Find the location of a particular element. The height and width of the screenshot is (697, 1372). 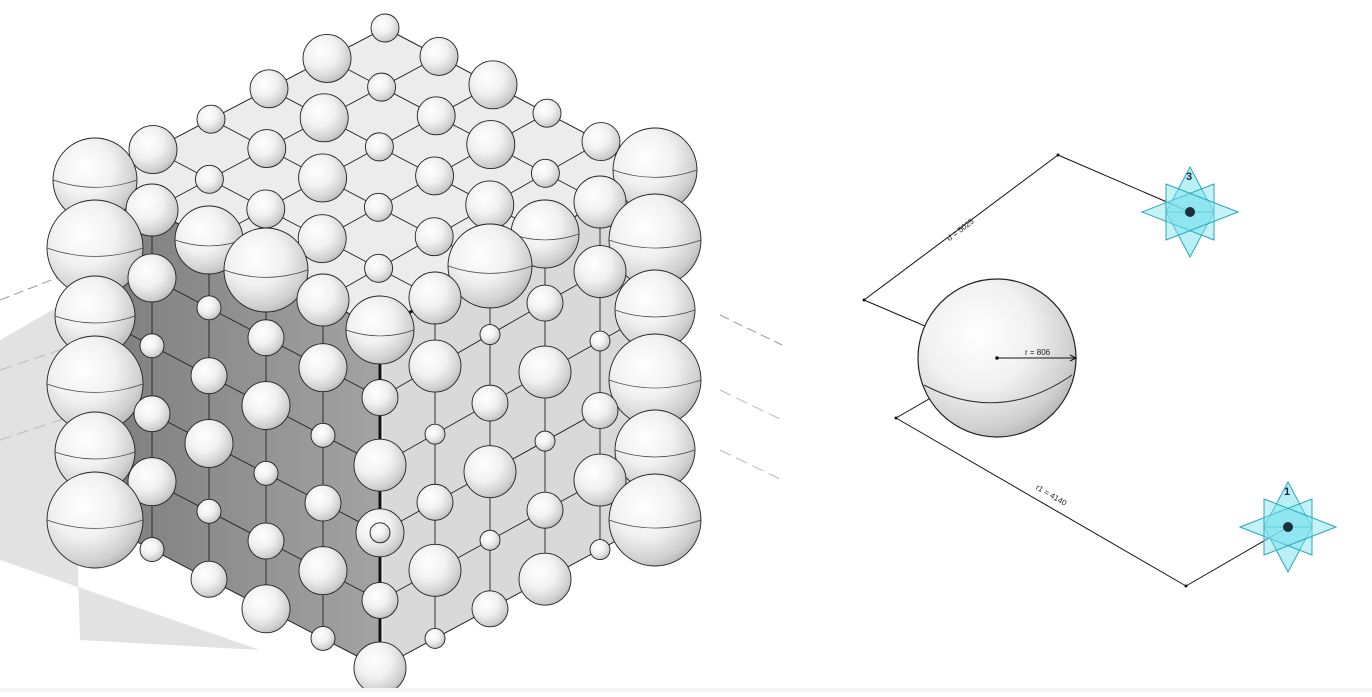

family-sphere: r = 806 is located at coordinates (997, 358).